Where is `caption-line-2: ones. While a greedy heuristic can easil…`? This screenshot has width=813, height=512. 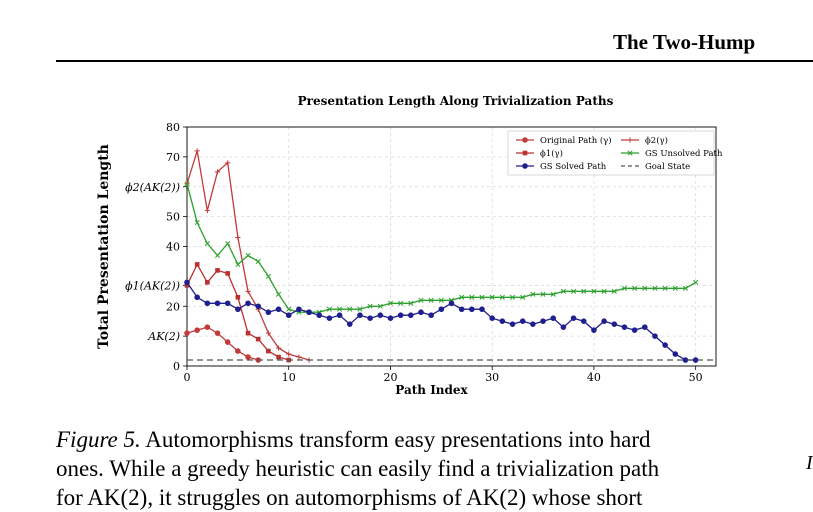 caption-line-2: ones. While a greedy heuristic can easil… is located at coordinates (358, 468).